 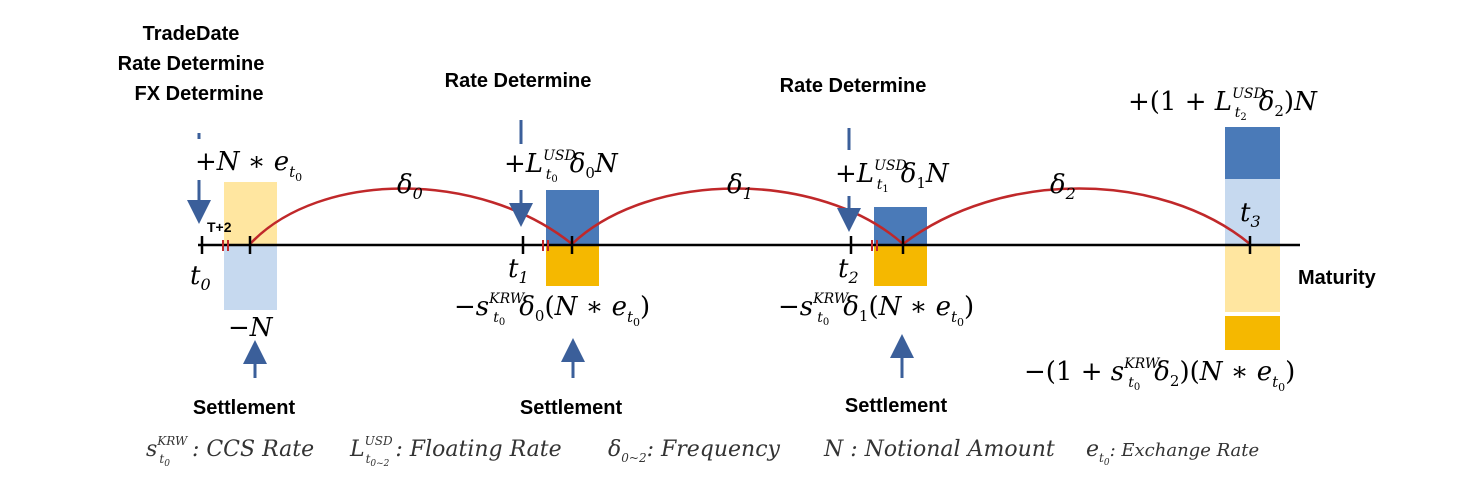 I want to click on fx-determine-label: FX Determine, so click(x=199, y=94).